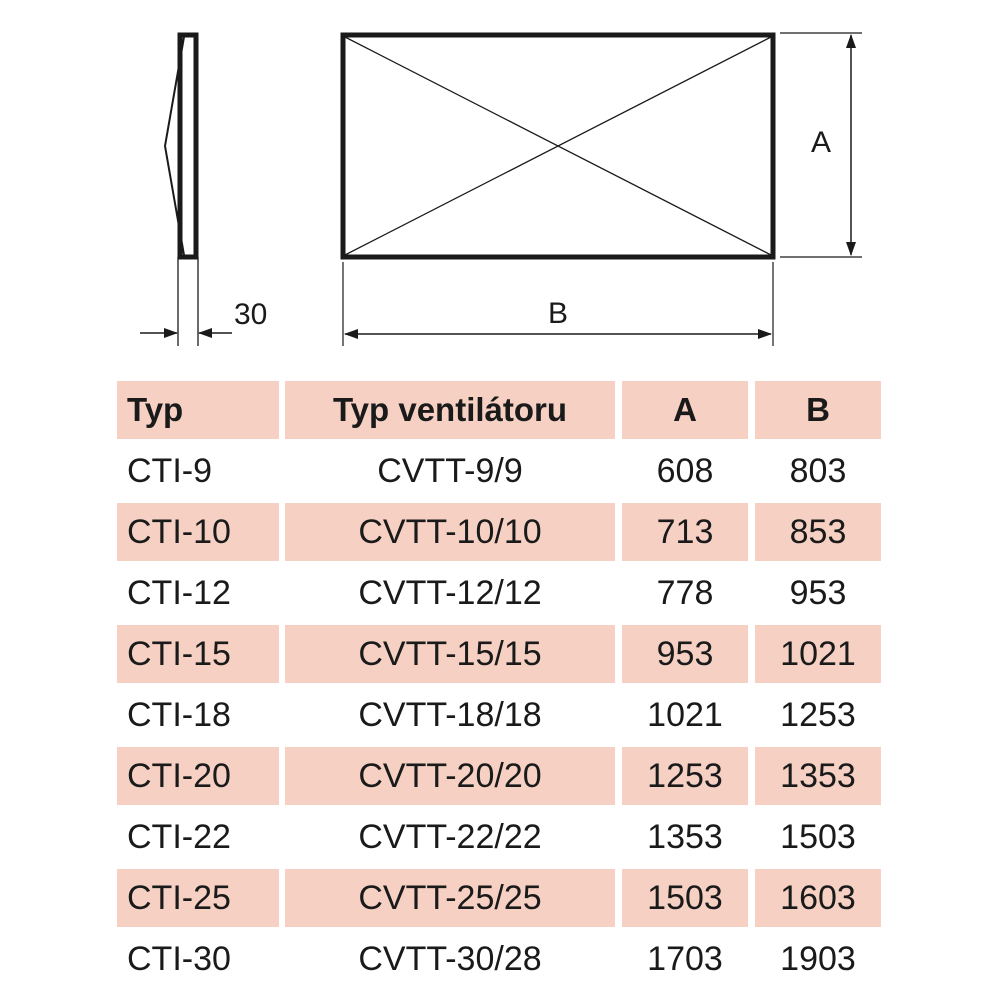 The image size is (1000, 1000). What do you see at coordinates (179, 837) in the screenshot?
I see `cell-typ: CTI-22` at bounding box center [179, 837].